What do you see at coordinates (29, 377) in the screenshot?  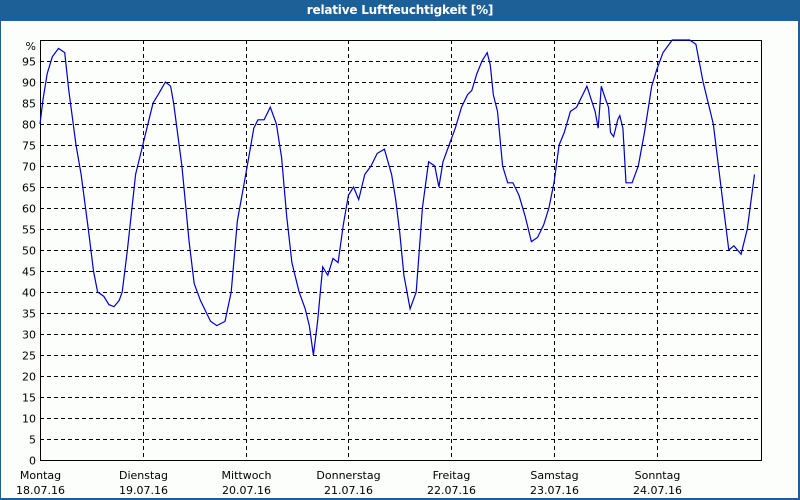 I see `y-tick-label: 20` at bounding box center [29, 377].